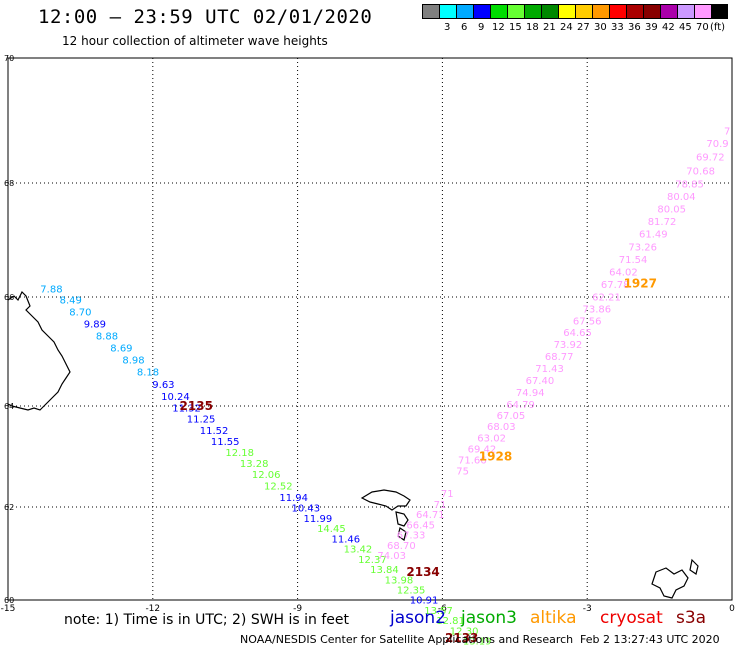 This screenshot has width=740, height=650. Describe the element at coordinates (623, 272) in the screenshot. I see `wave-height-label: 64.02` at that location.